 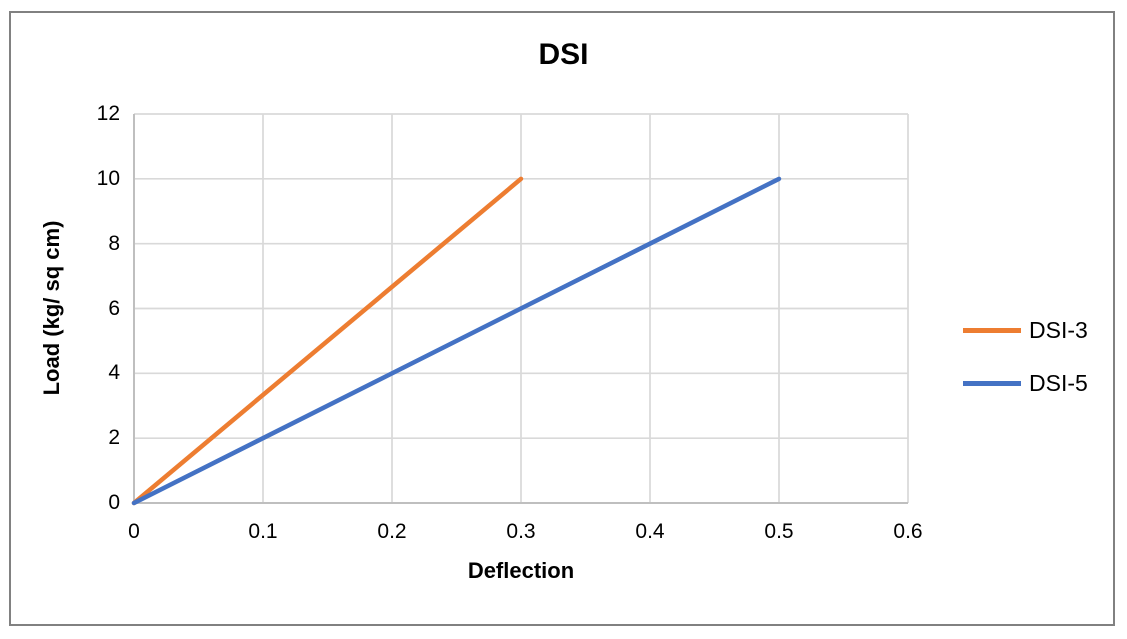 What do you see at coordinates (114, 438) in the screenshot?
I see `y-tick-label: 2` at bounding box center [114, 438].